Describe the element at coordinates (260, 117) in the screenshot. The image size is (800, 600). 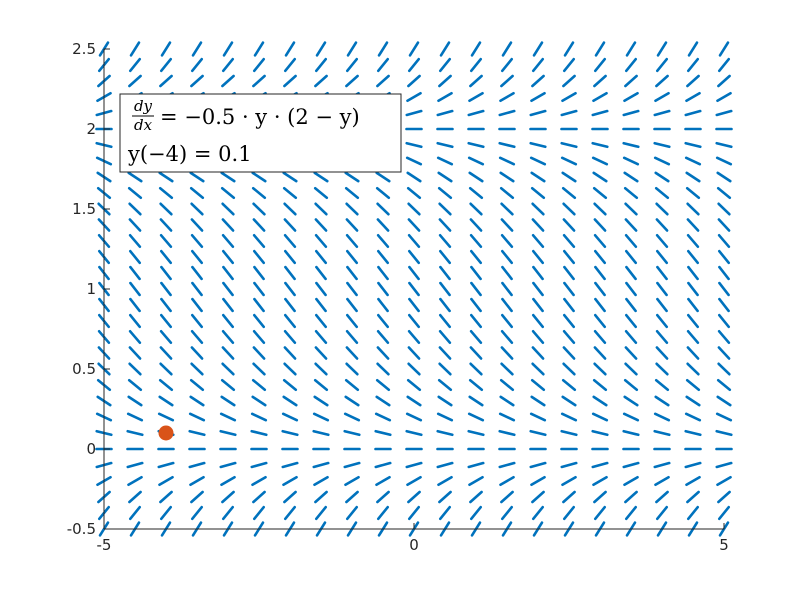
I see `legend-equation-rhs: = −0.5 · y · (2 − y)` at that location.